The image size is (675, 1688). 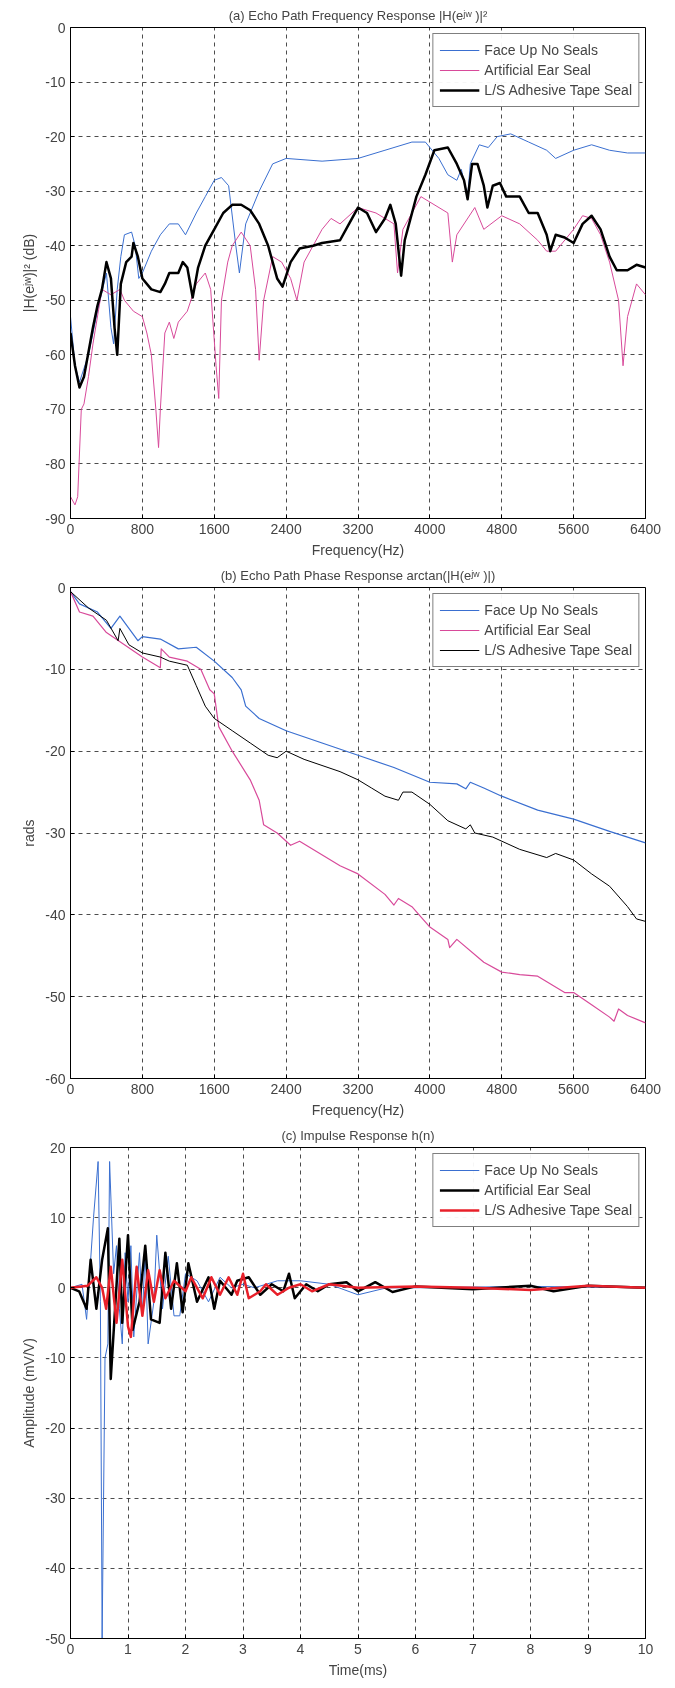 I want to click on y-tick-label: 20, so click(x=57, y=1147).